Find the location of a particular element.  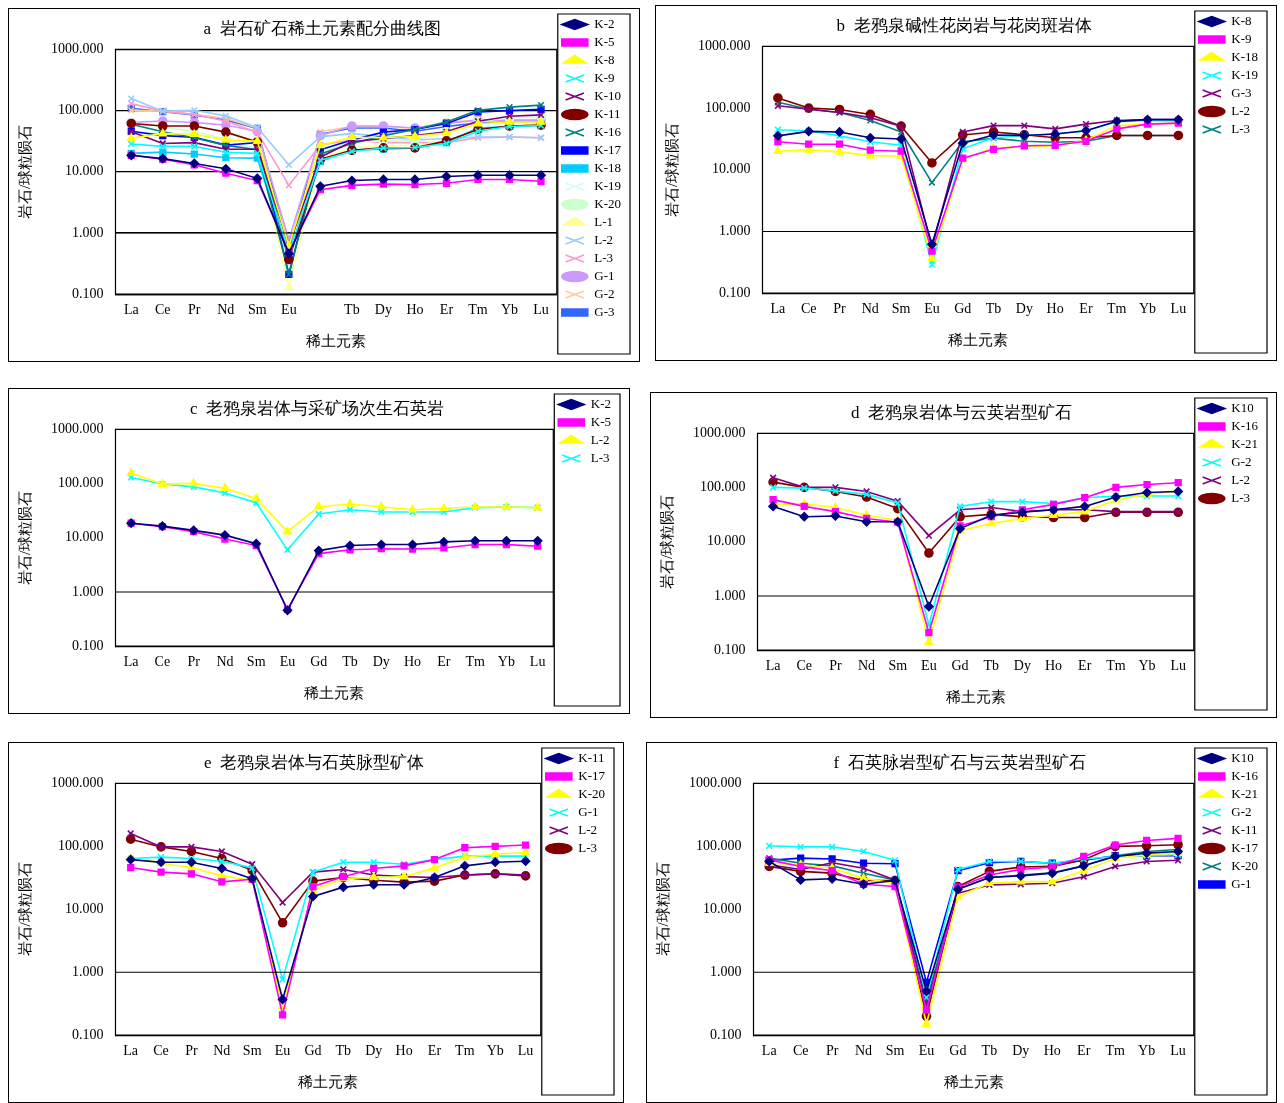

legend-label: L-1 is located at coordinates (604, 221).